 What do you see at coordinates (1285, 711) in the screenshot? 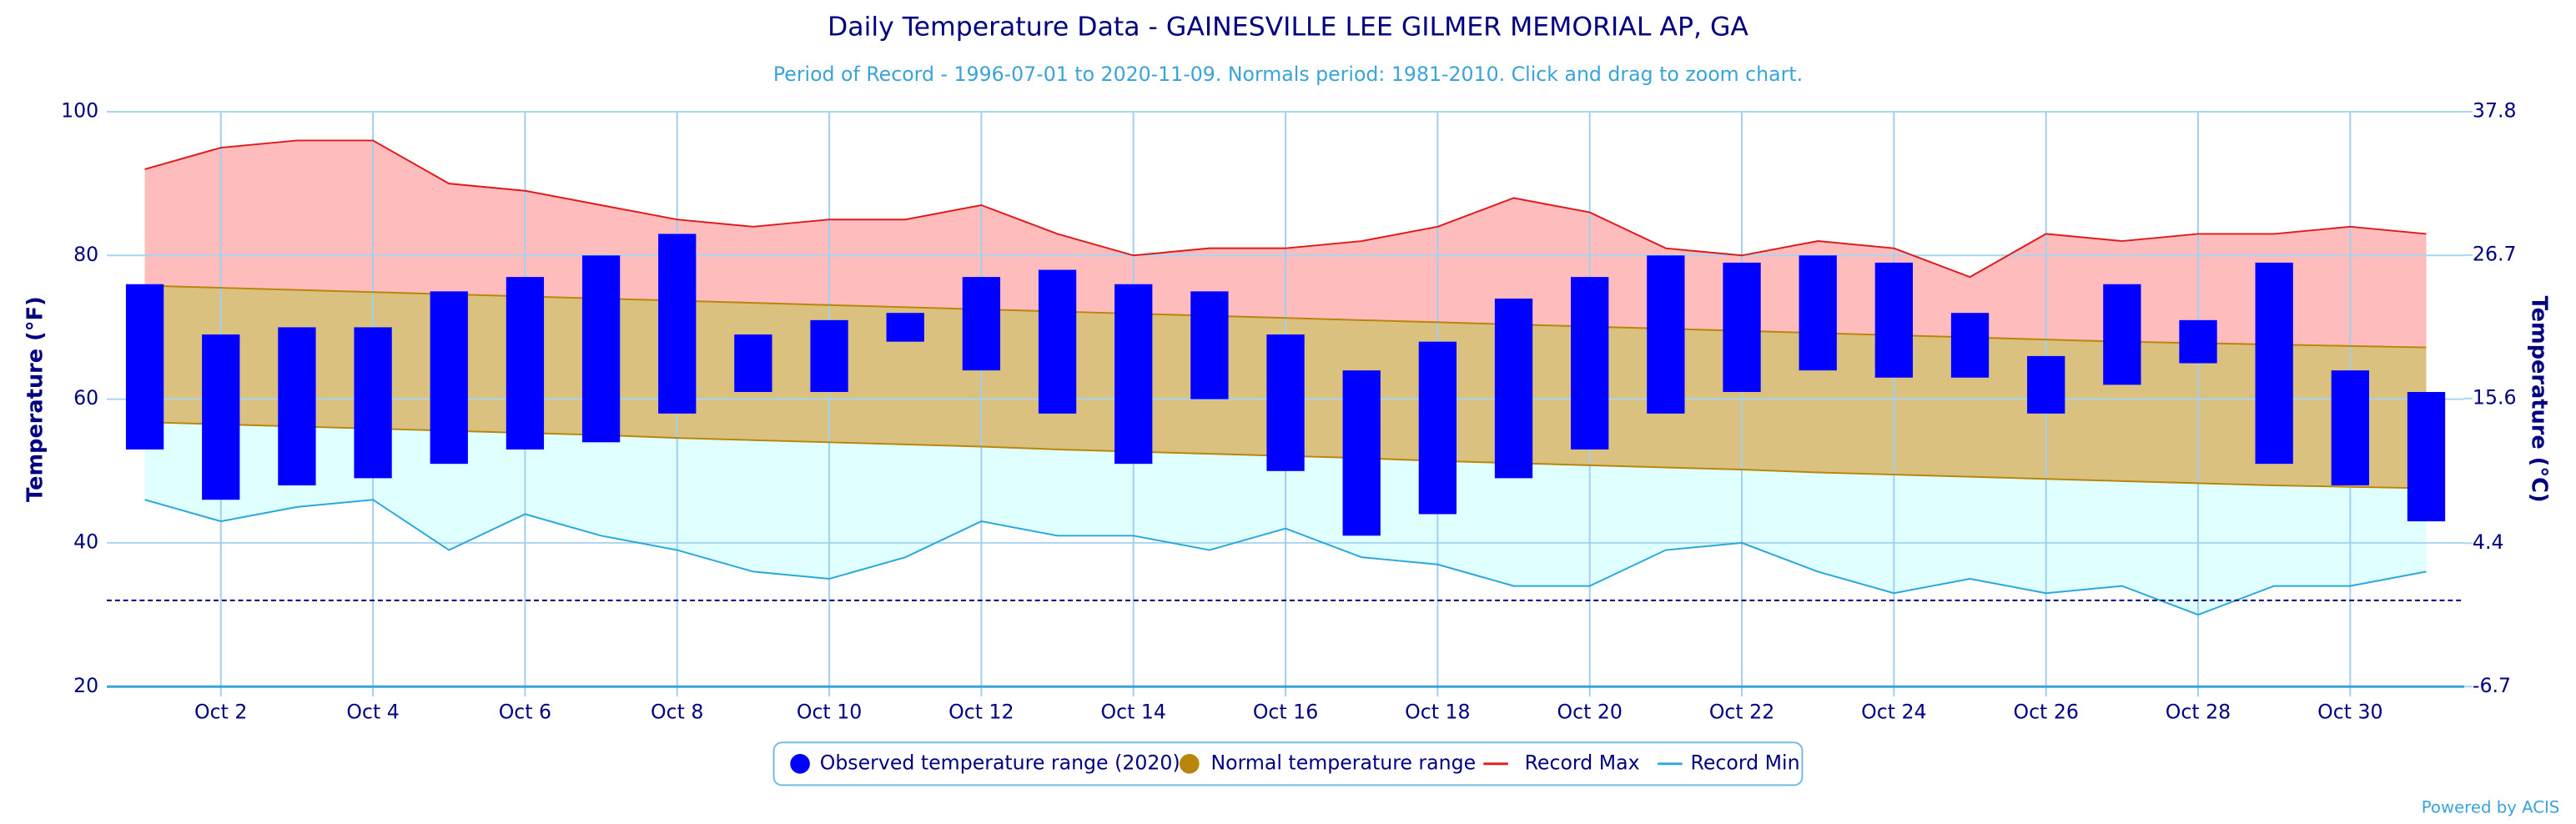
I see `x-tick-label: Oct 16` at bounding box center [1285, 711].